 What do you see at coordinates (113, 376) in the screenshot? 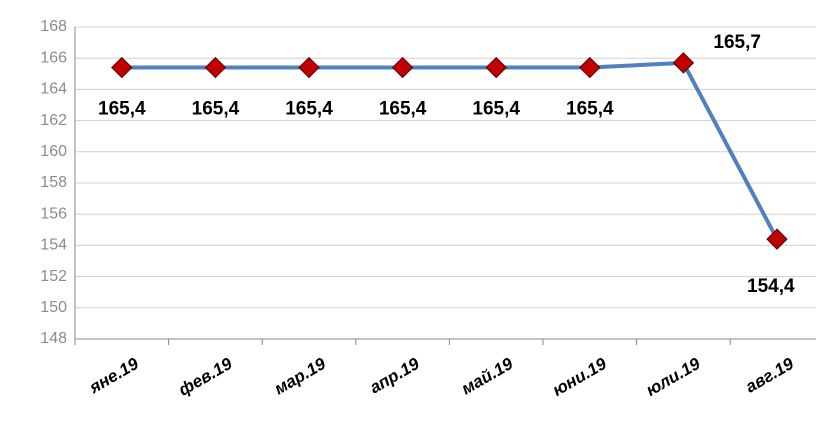
I see `x-tick-label: яне.19` at bounding box center [113, 376].